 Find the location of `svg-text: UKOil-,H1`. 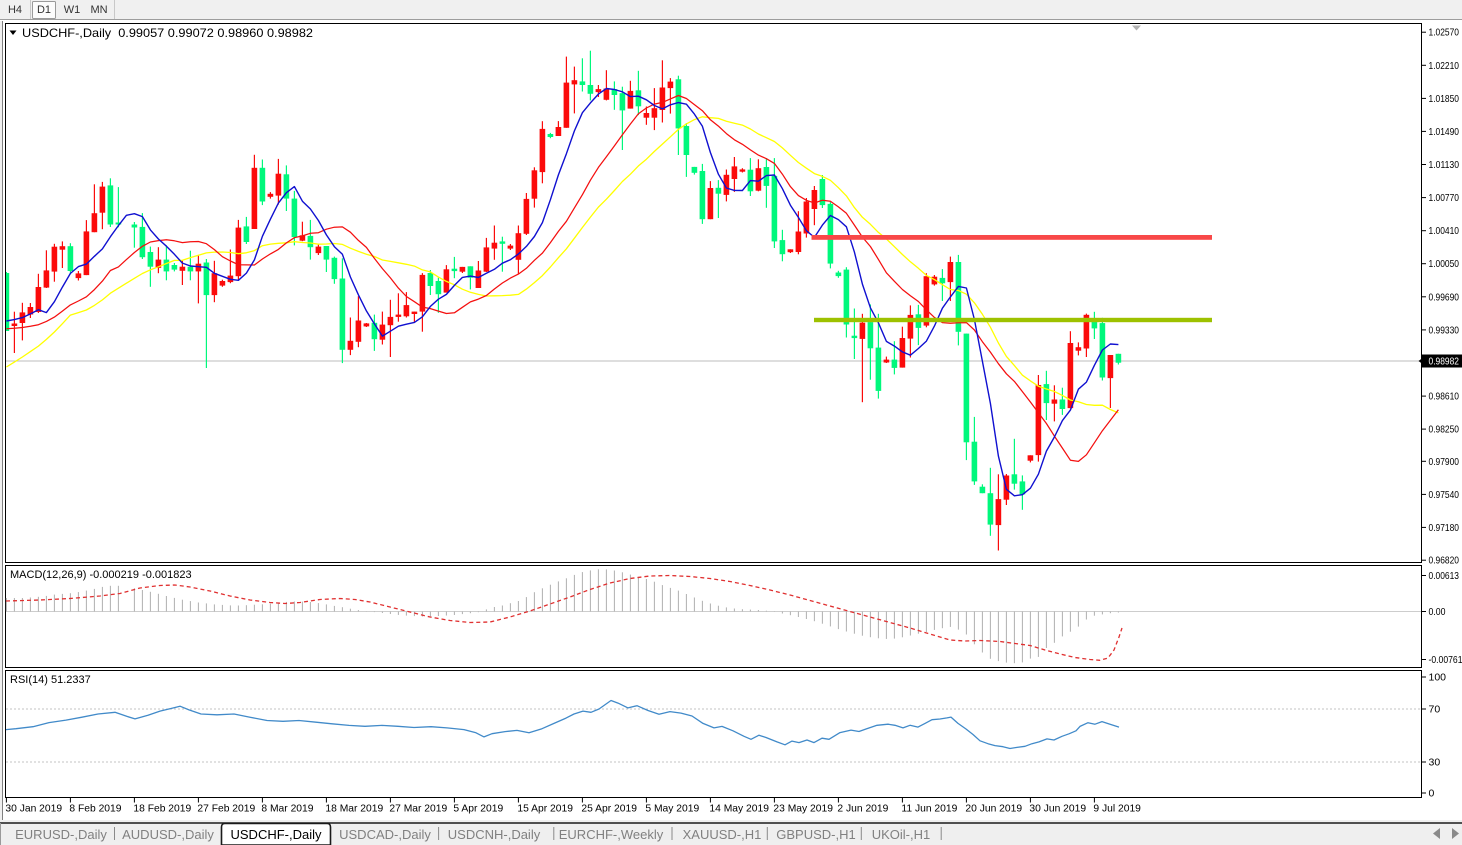

svg-text: UKOil-,H1 is located at coordinates (901, 834).